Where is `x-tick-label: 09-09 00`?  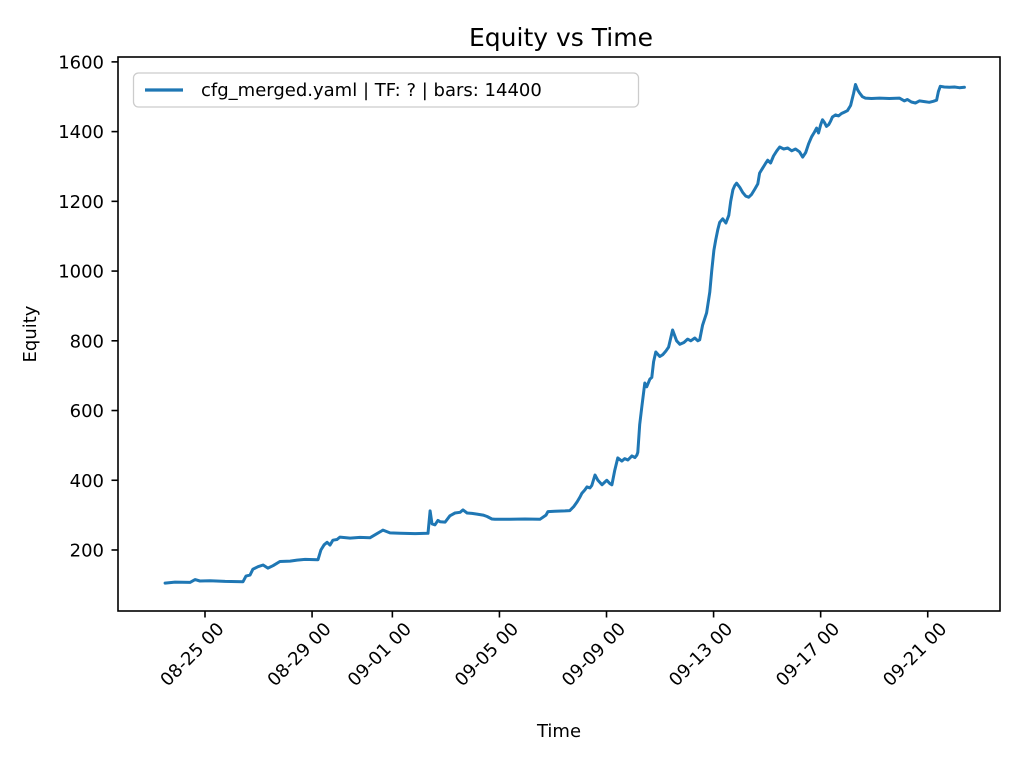 x-tick-label: 09-09 00 is located at coordinates (594, 655).